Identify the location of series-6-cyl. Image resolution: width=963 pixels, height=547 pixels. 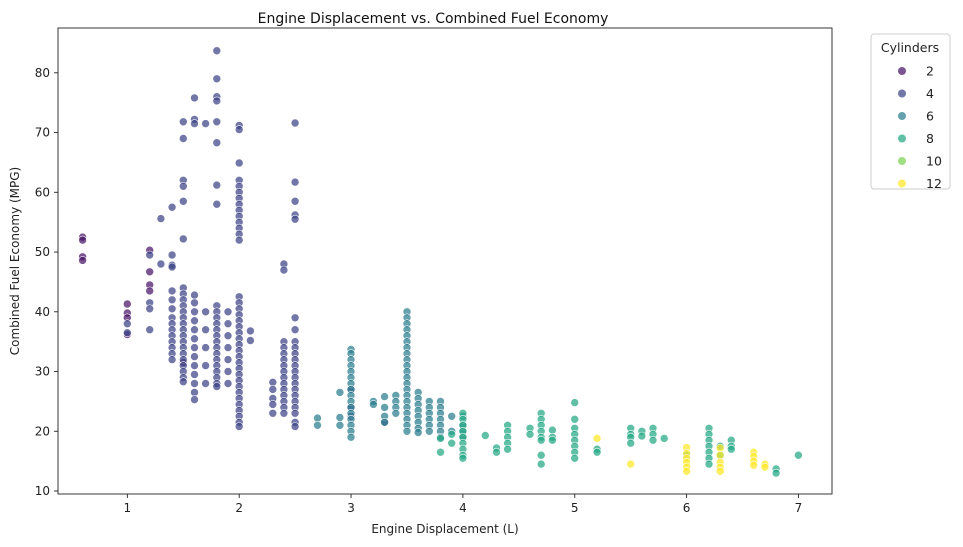
(390, 374).